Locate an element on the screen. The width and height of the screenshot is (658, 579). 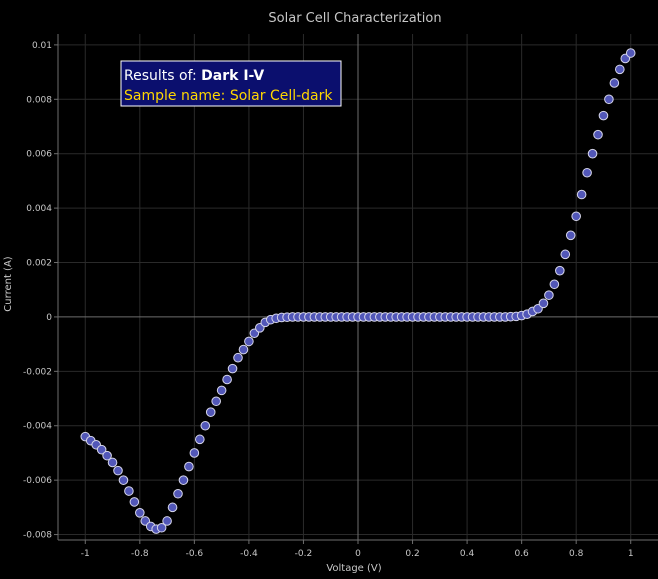
y-tick-label: 0.008 is located at coordinates (39, 100).